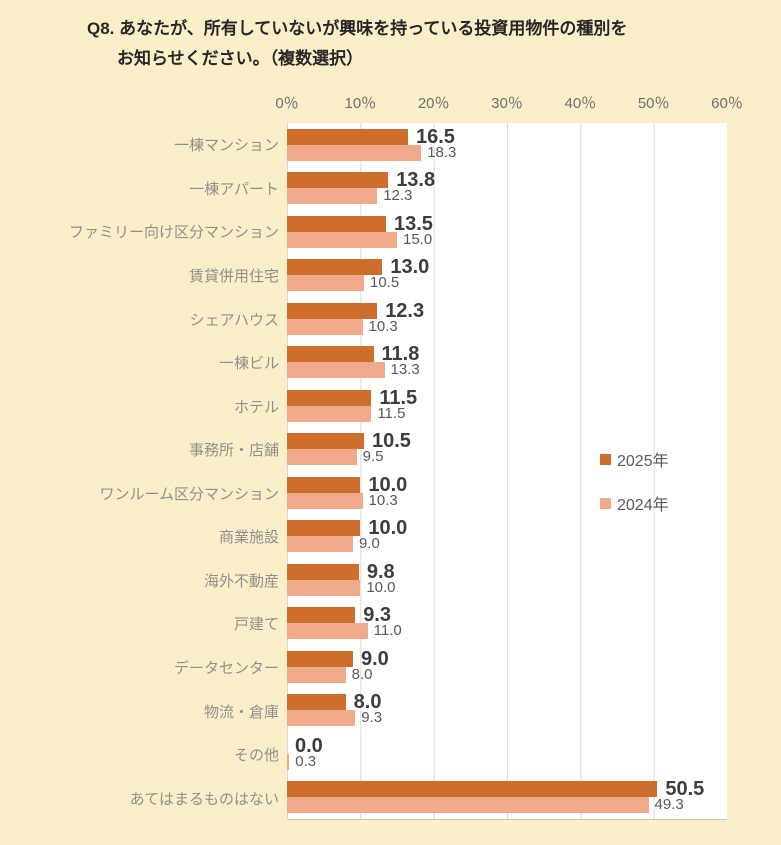 Image resolution: width=781 pixels, height=845 pixels. Describe the element at coordinates (248, 364) in the screenshot. I see `category-label: 一棟ビル` at that location.